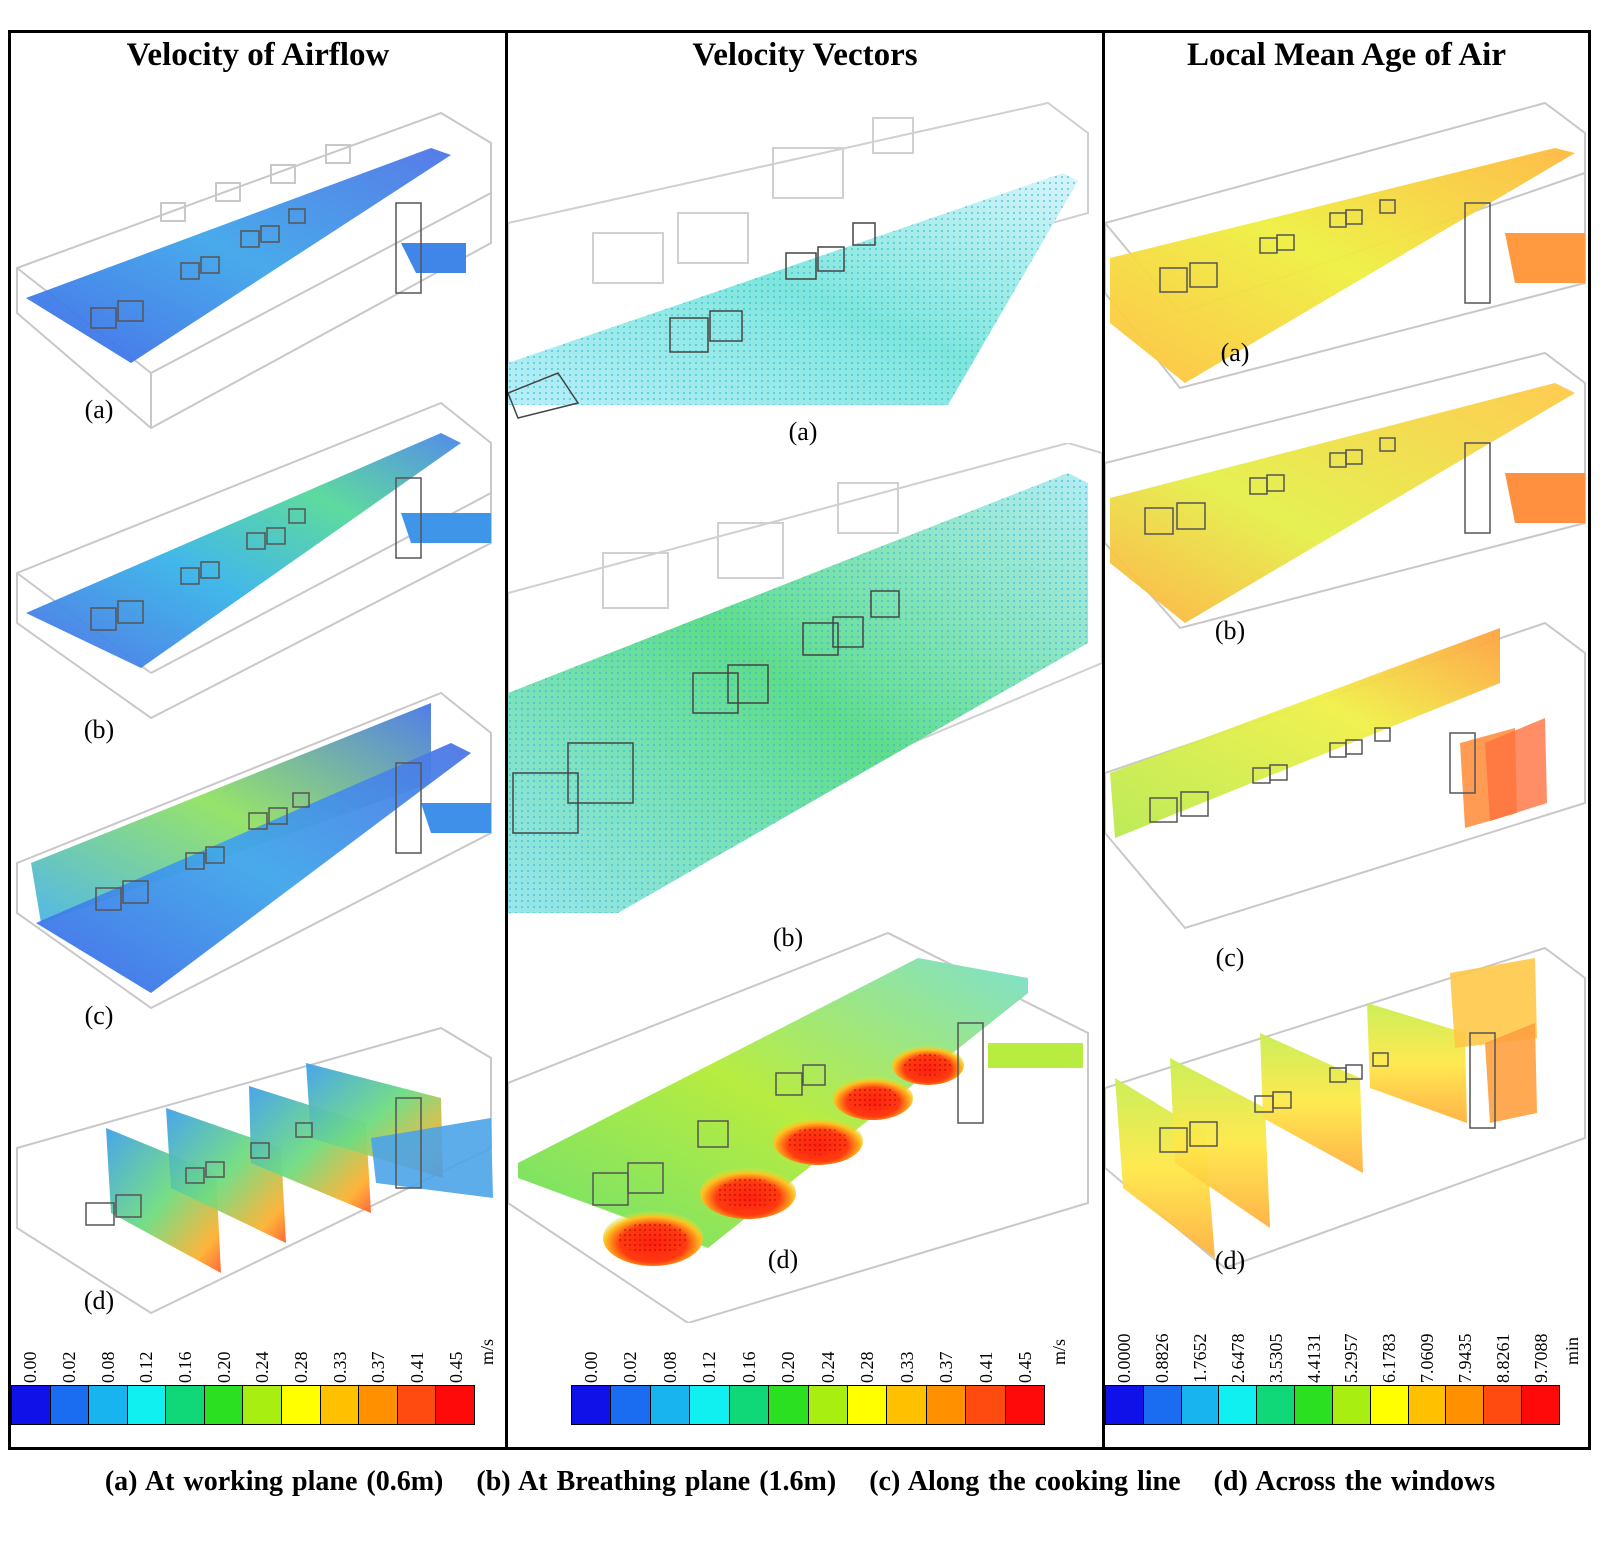 The image size is (1600, 1546). Describe the element at coordinates (1346, 55) in the screenshot. I see `panel-title: Local Mean Age of Air` at that location.